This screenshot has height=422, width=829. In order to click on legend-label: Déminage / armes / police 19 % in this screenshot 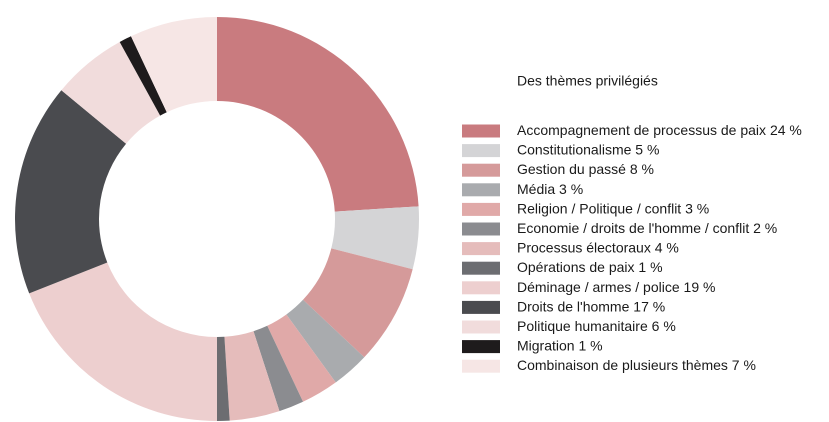, I will do `click(616, 287)`.